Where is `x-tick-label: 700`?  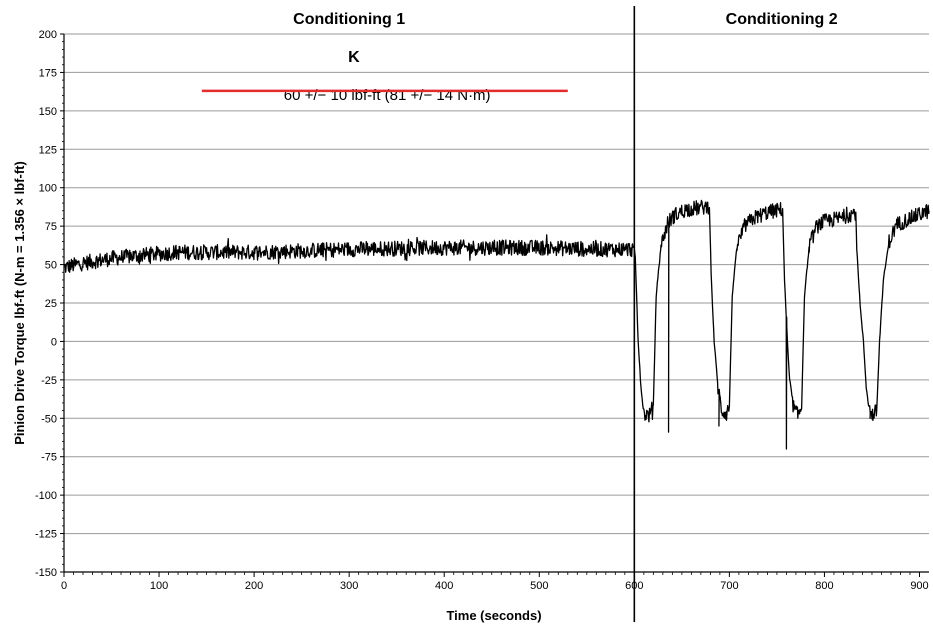 x-tick-label: 700 is located at coordinates (729, 586).